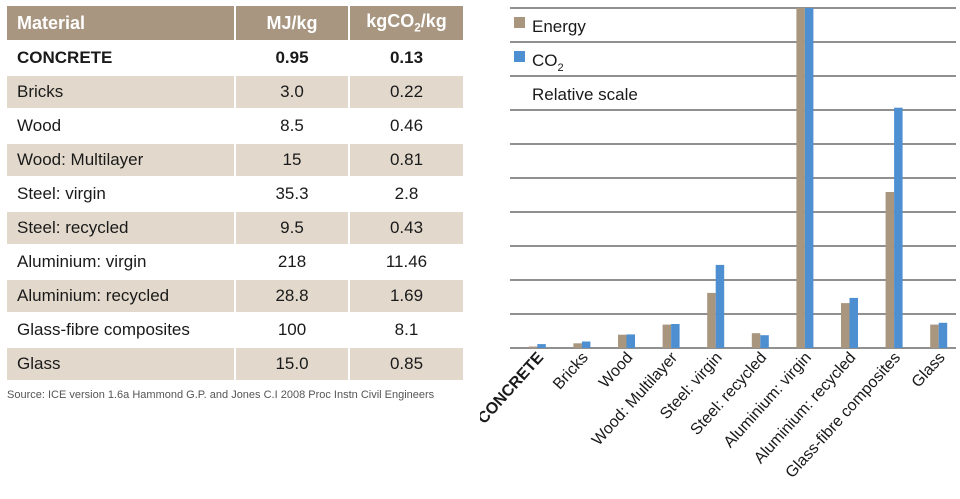 This screenshot has height=499, width=960. Describe the element at coordinates (406, 296) in the screenshot. I see `cell-co2: 1.69` at that location.